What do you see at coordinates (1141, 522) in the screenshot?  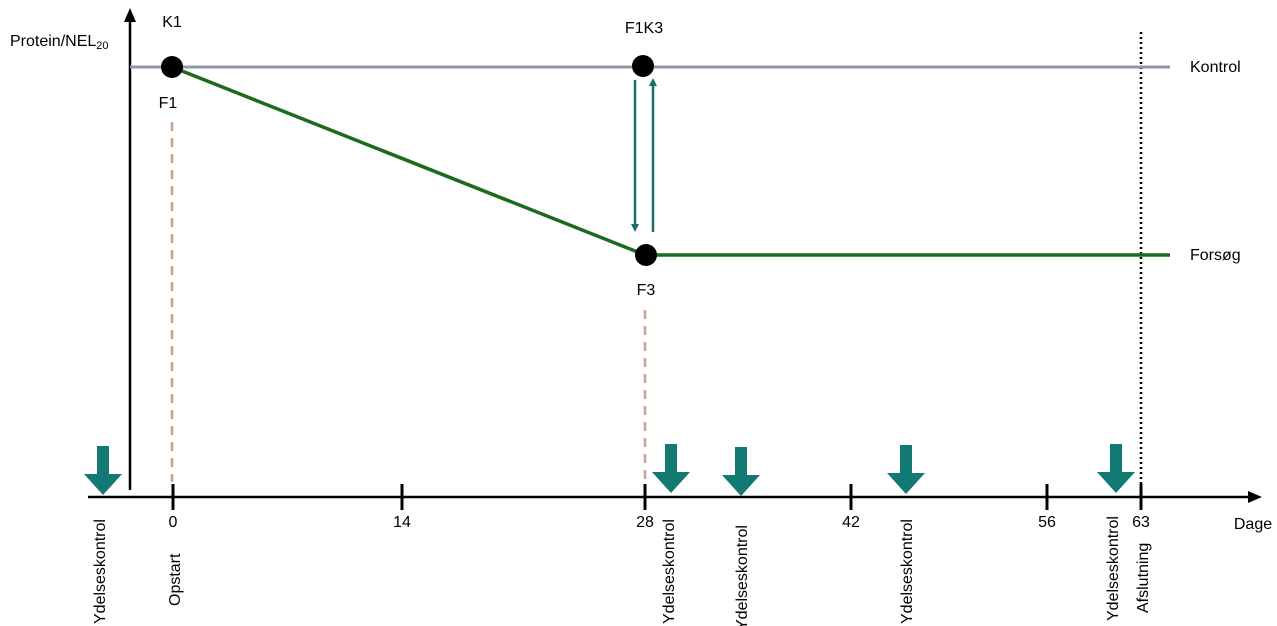 I see `x-tick-label: 63` at bounding box center [1141, 522].